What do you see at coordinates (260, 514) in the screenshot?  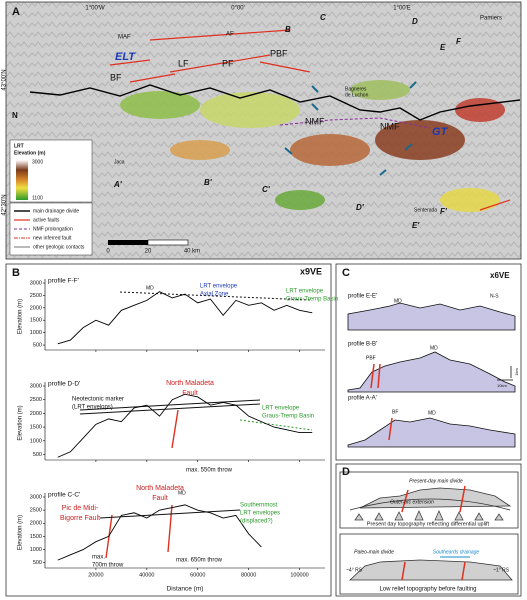 I see `label: LRT envelopes` at bounding box center [260, 514].